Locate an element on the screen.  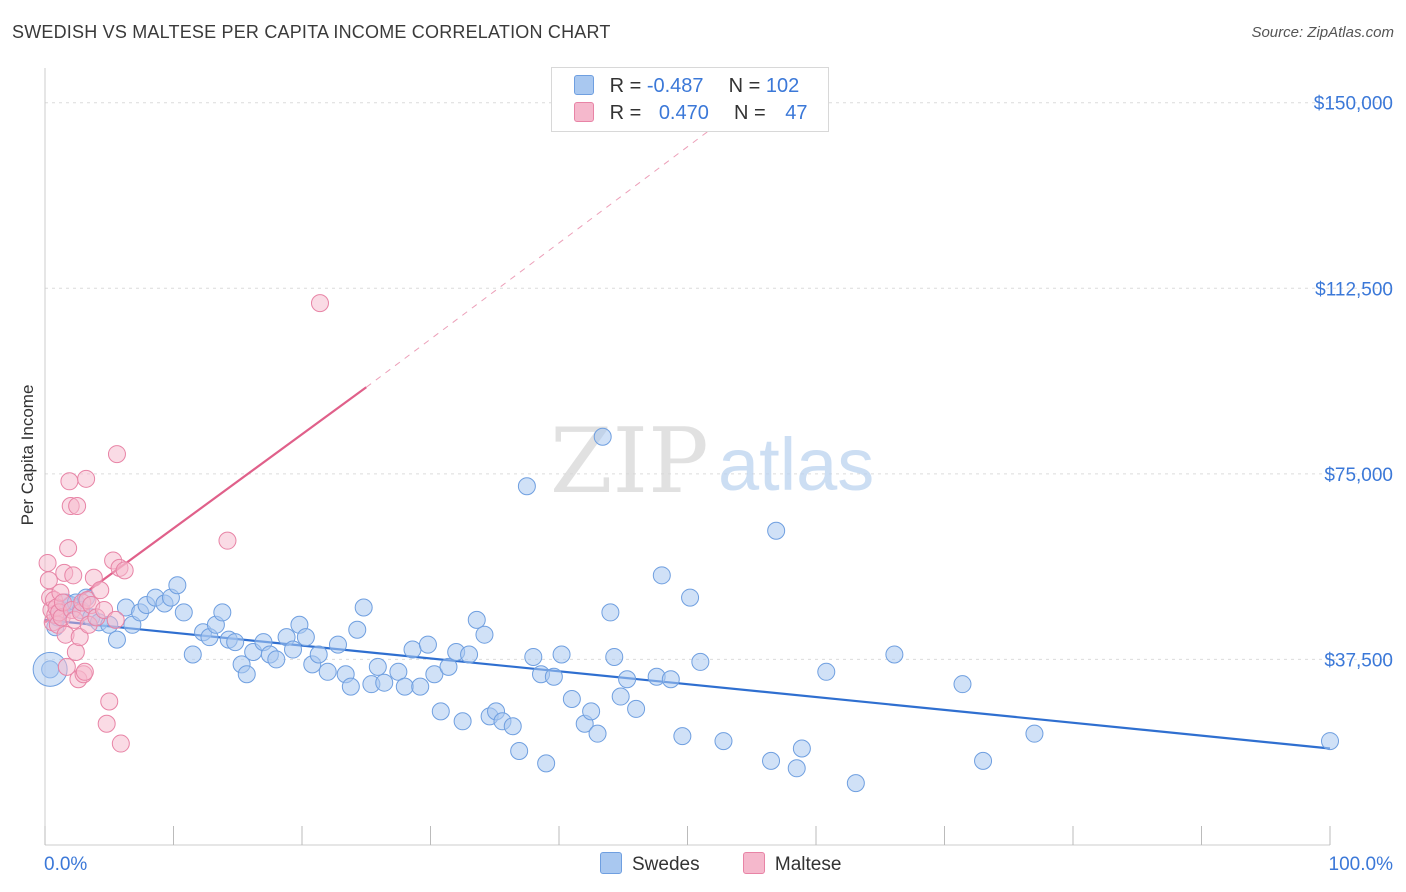
y-tick-label: $37,500 is located at coordinates (1358, 660).